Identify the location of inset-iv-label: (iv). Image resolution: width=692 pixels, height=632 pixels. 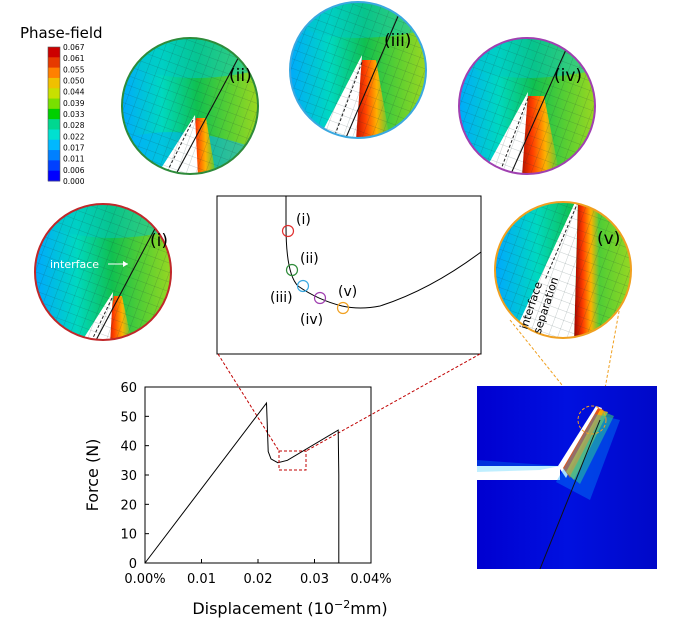
(568, 76).